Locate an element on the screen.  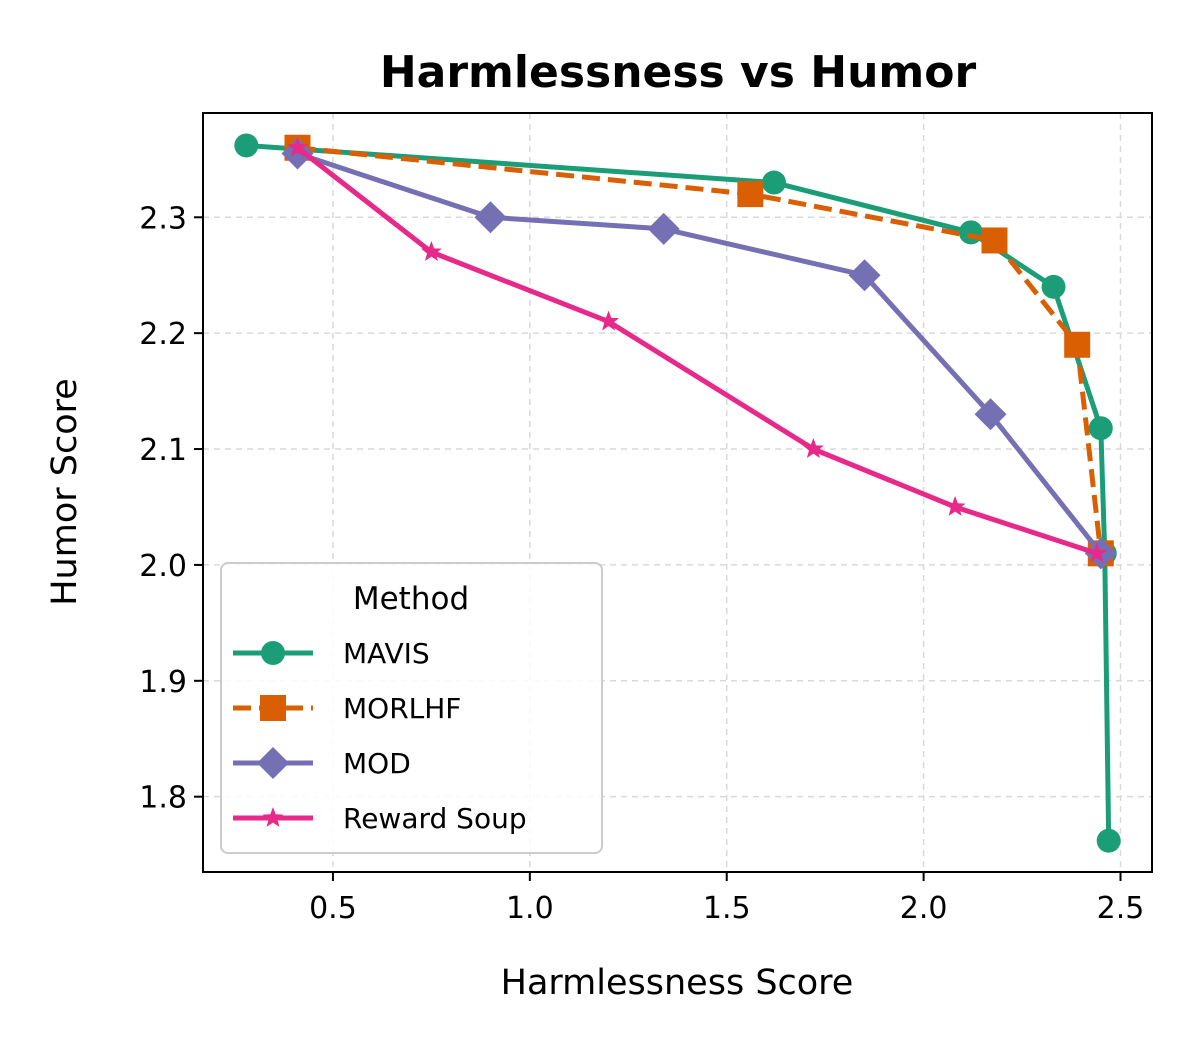
y-tick-label: 2.2 is located at coordinates (163, 334).